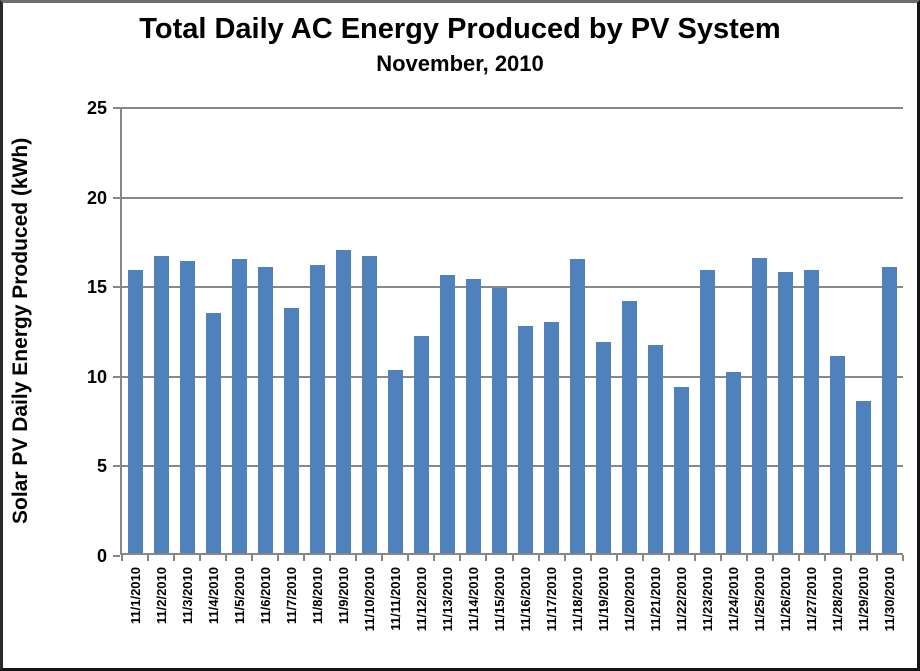  Describe the element at coordinates (838, 599) in the screenshot. I see `x-tick-label: 11/28/2010` at that location.